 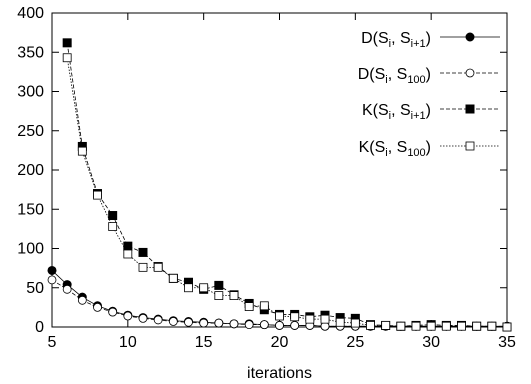 I want to click on y-tick-label: 300, so click(x=30, y=92).